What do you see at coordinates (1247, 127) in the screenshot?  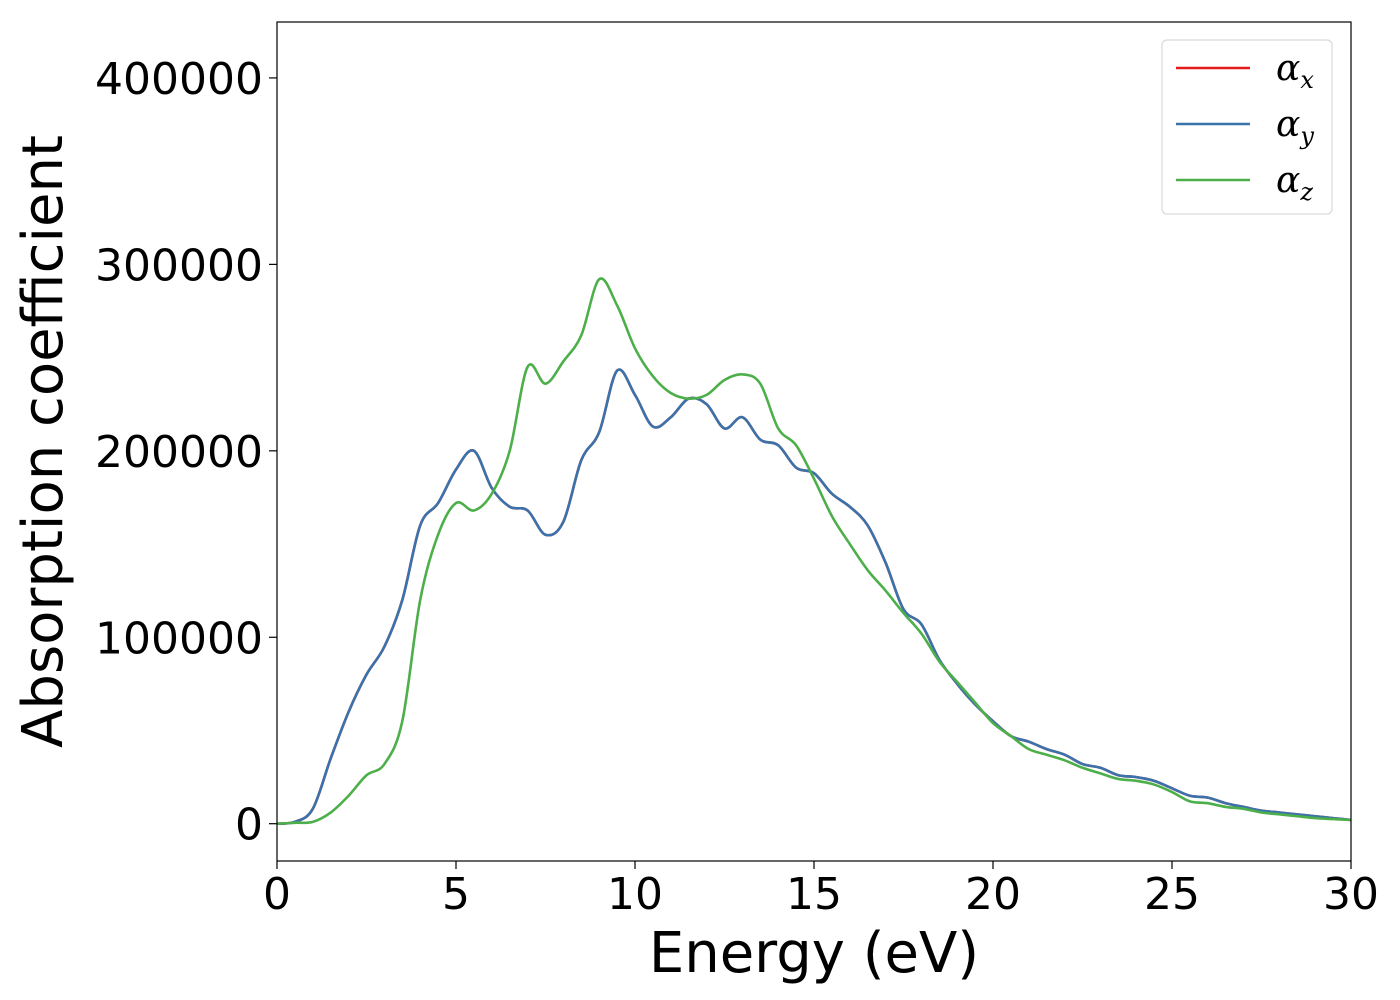 I see `legend-box` at bounding box center [1247, 127].